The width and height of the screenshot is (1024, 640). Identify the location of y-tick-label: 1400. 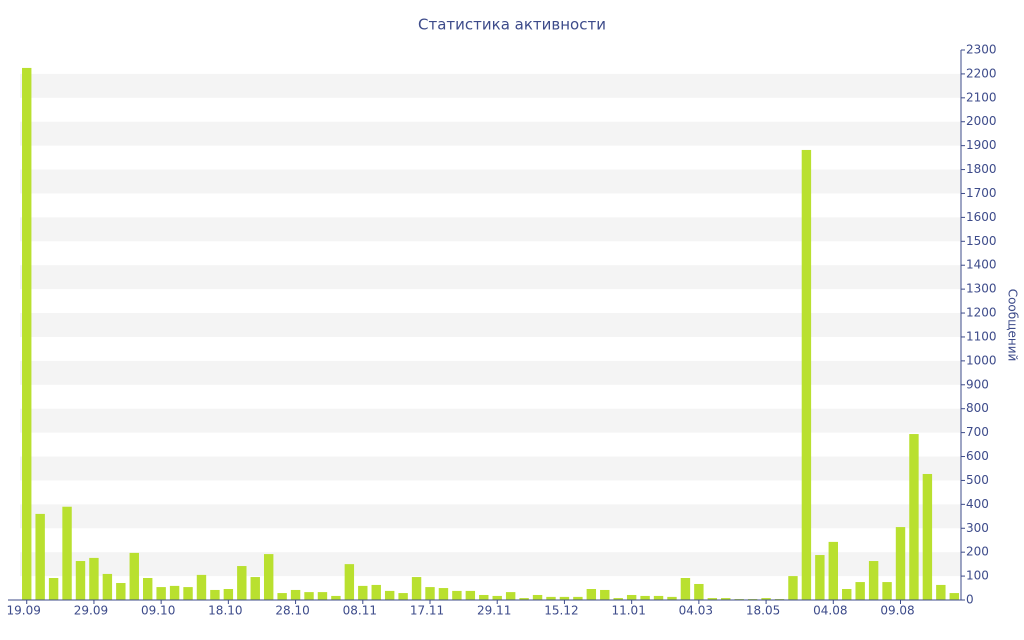
(981, 265).